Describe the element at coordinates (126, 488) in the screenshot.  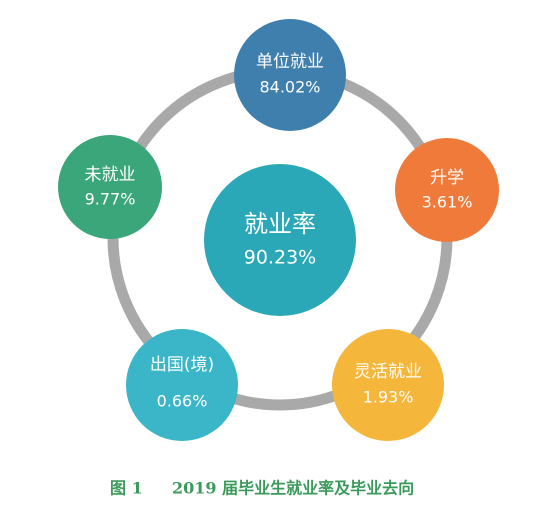
I see `caption-figure: 图 1` at that location.